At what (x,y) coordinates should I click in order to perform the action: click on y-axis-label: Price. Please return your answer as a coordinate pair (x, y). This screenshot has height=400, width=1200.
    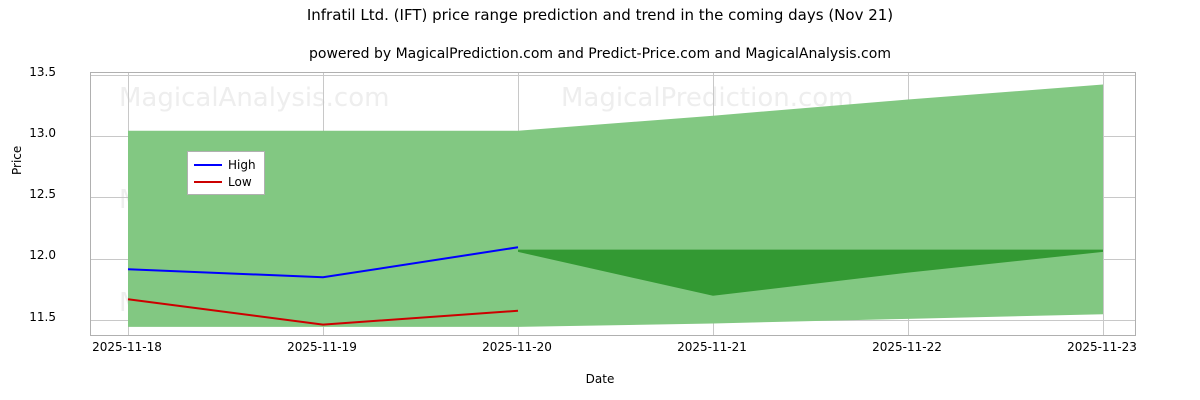
    Looking at the image, I should click on (17, 160).